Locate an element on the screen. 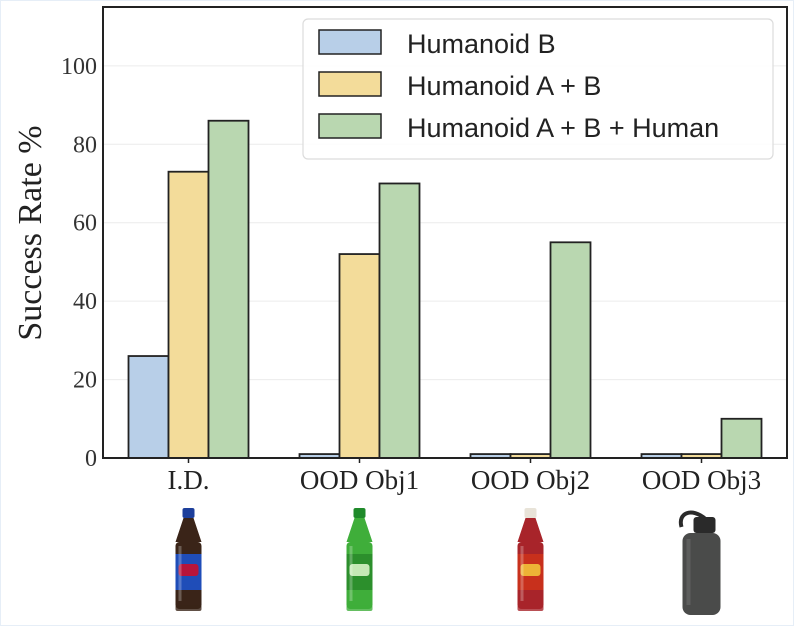 The height and width of the screenshot is (632, 794). legend-label: Humanoid A + B + Human is located at coordinates (563, 128).